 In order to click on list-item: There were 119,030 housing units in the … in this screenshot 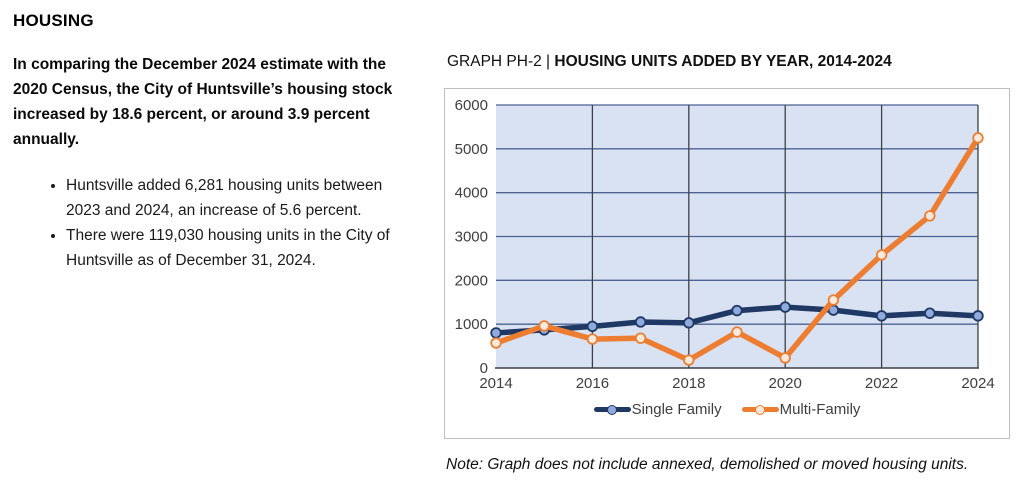, I will do `click(243, 248)`.